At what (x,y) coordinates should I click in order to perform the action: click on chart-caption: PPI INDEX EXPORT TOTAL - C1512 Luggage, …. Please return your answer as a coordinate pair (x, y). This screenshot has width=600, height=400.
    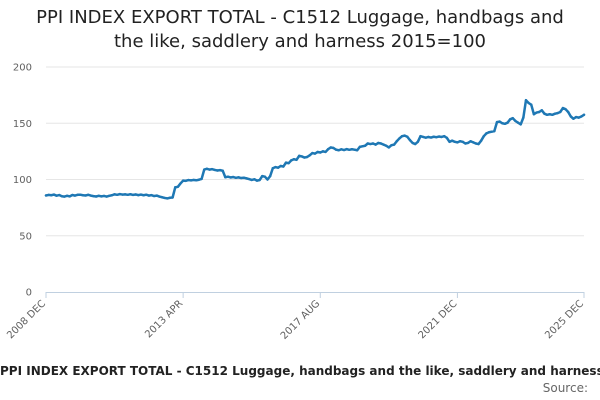
    Looking at the image, I should click on (300, 371).